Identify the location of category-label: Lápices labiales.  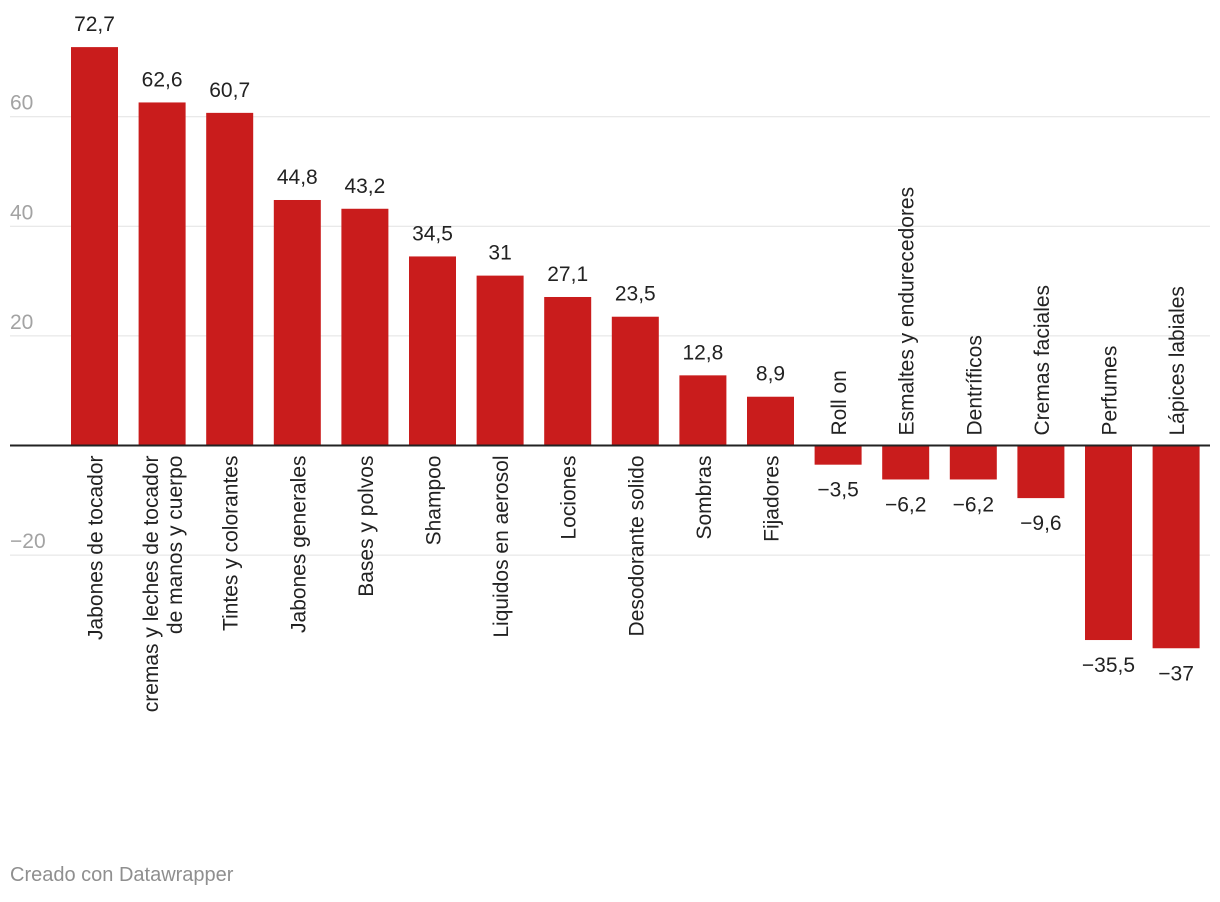
(1177, 360).